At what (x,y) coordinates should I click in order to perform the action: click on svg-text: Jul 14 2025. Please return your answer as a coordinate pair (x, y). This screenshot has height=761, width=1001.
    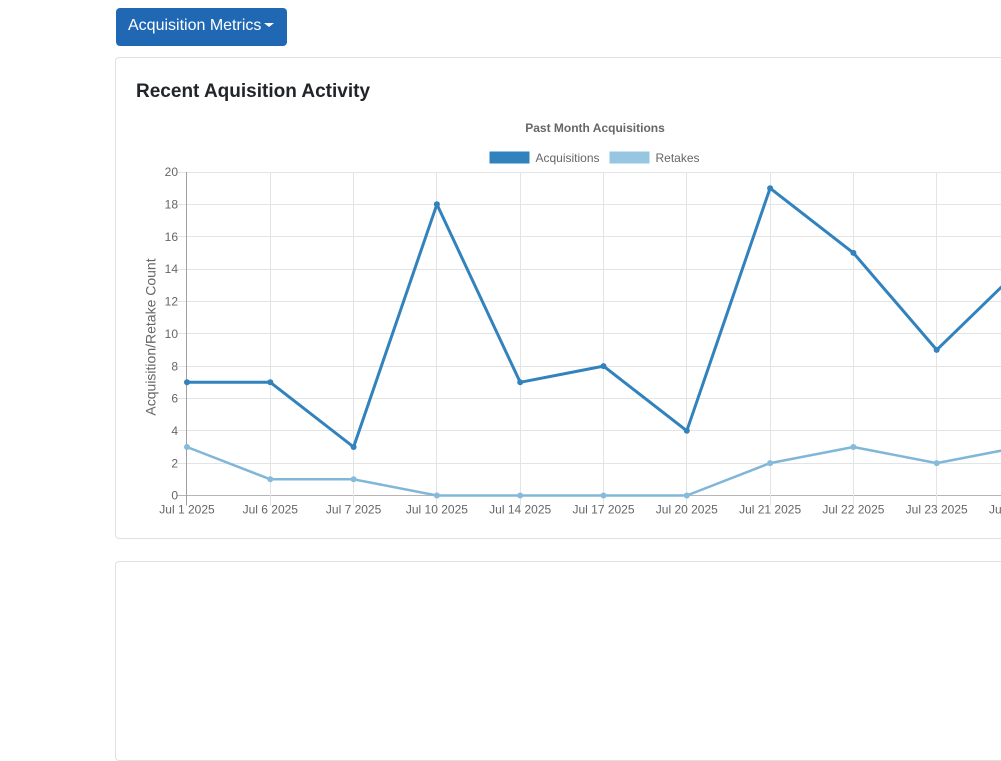
    Looking at the image, I should click on (520, 510).